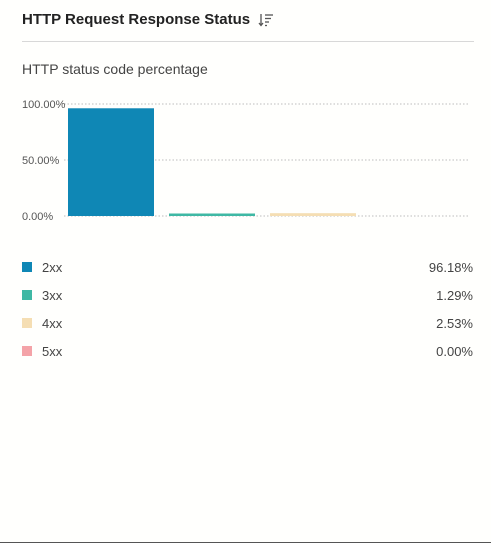 This screenshot has height=543, width=491. I want to click on y-tick-label: 50.00%, so click(41, 161).